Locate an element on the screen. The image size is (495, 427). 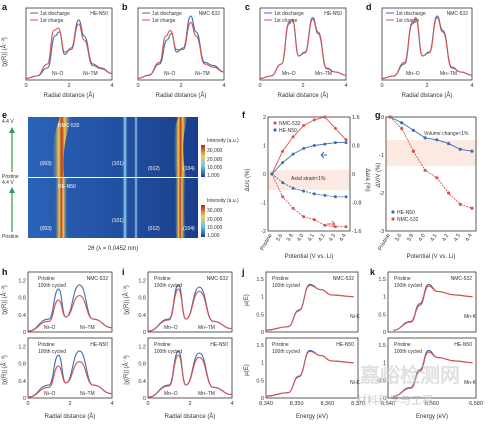
panel-e-cb-title-top: Intensity (a.u.) is located at coordinates (223, 141).